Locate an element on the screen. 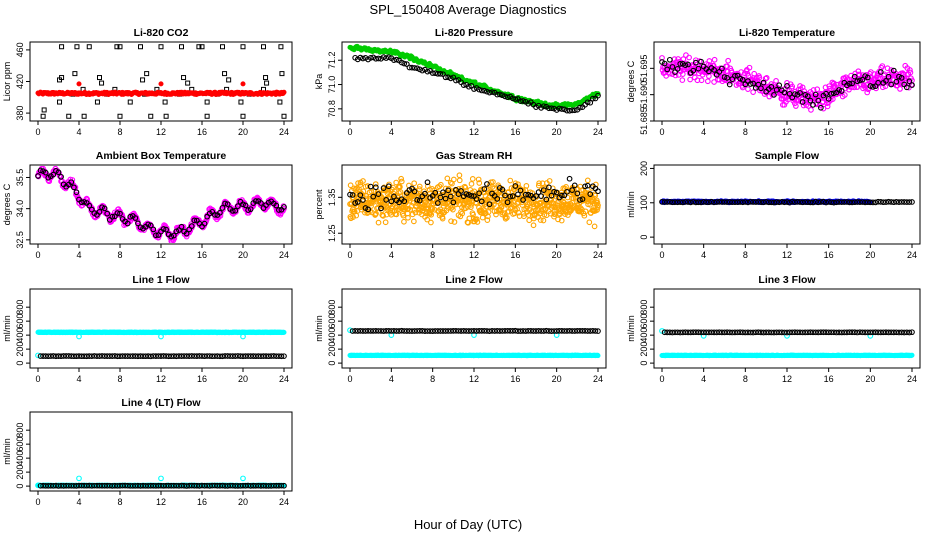 The image size is (936, 540). y-tick-label: 460 is located at coordinates (20, 49).